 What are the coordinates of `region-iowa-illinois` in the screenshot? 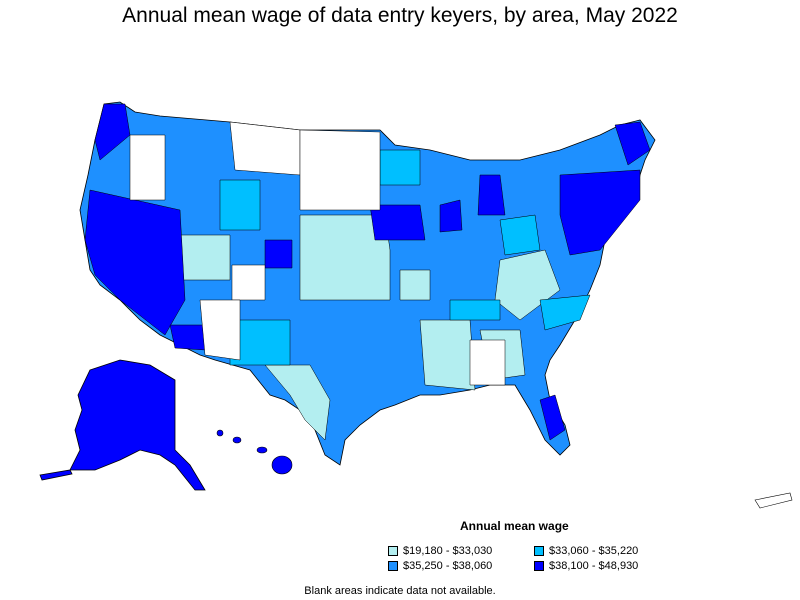 It's located at (397, 222).